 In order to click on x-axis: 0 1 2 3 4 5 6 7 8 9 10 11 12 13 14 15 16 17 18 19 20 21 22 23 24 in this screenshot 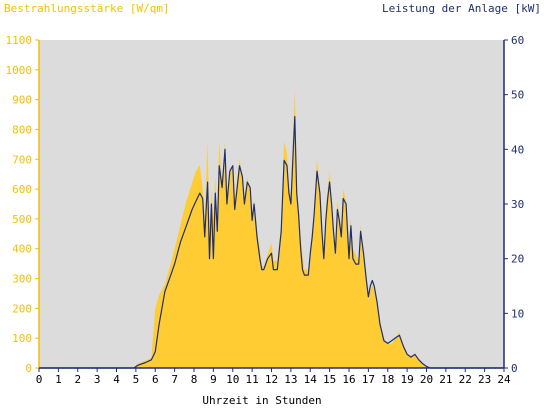, I will do `click(273, 376)`.